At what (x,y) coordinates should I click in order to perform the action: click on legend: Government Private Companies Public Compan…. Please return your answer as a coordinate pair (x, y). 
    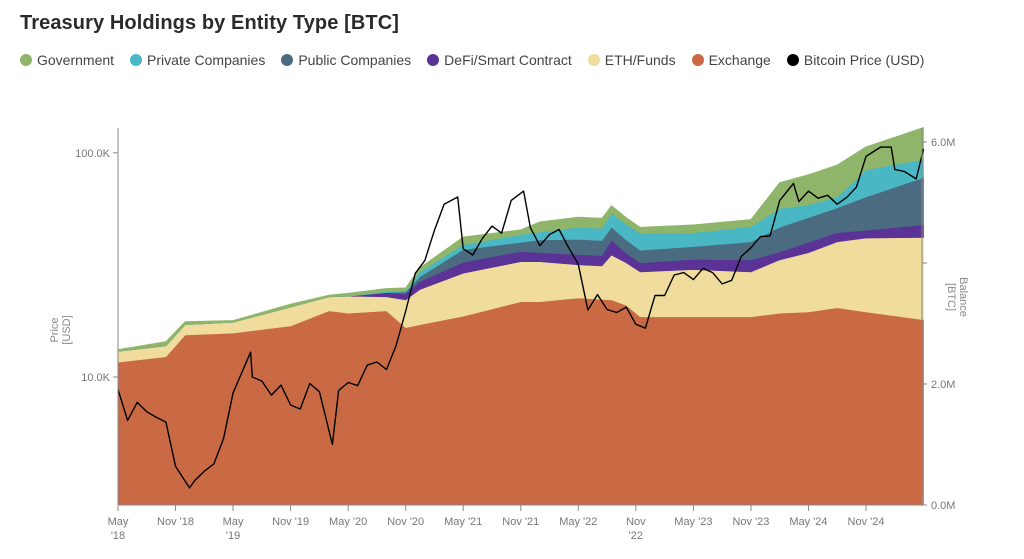
    Looking at the image, I should click on (480, 60).